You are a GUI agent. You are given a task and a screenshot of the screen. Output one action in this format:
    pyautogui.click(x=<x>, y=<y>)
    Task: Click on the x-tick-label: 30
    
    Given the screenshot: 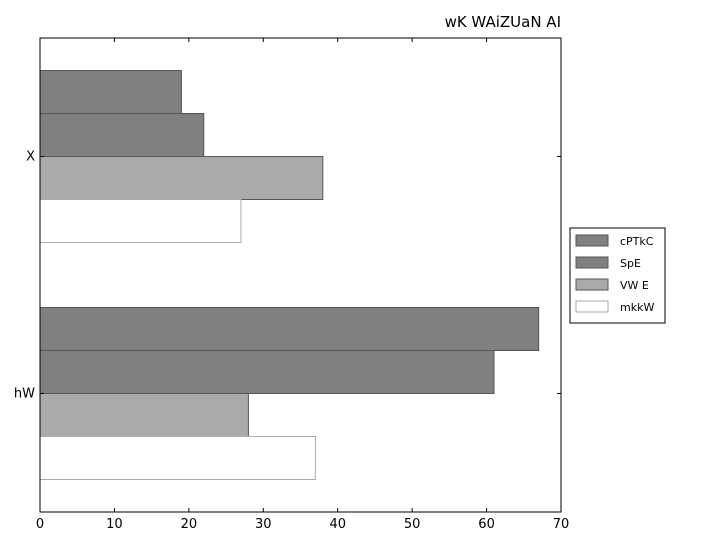 What is the action you would take?
    pyautogui.click(x=263, y=524)
    